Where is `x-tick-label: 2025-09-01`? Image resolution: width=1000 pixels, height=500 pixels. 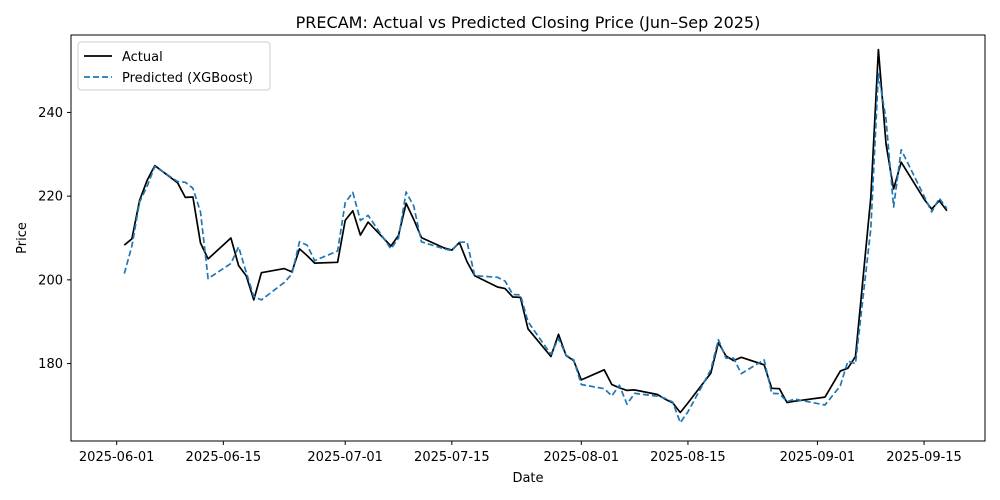 x-tick-label: 2025-09-01 is located at coordinates (818, 457).